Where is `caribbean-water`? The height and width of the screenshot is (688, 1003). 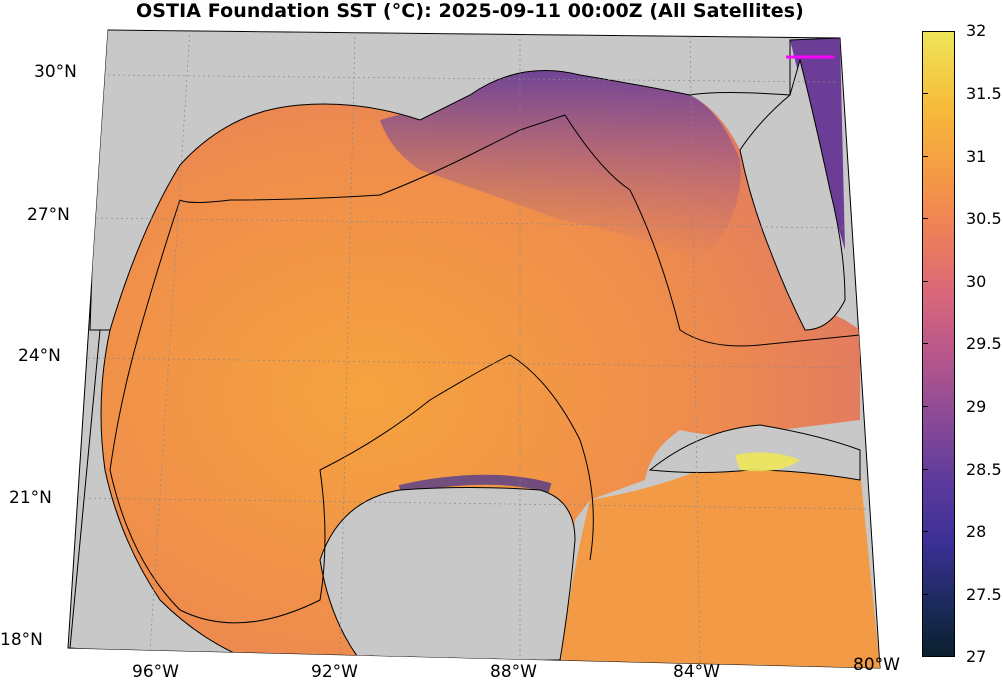 caribbean-water is located at coordinates (720, 569).